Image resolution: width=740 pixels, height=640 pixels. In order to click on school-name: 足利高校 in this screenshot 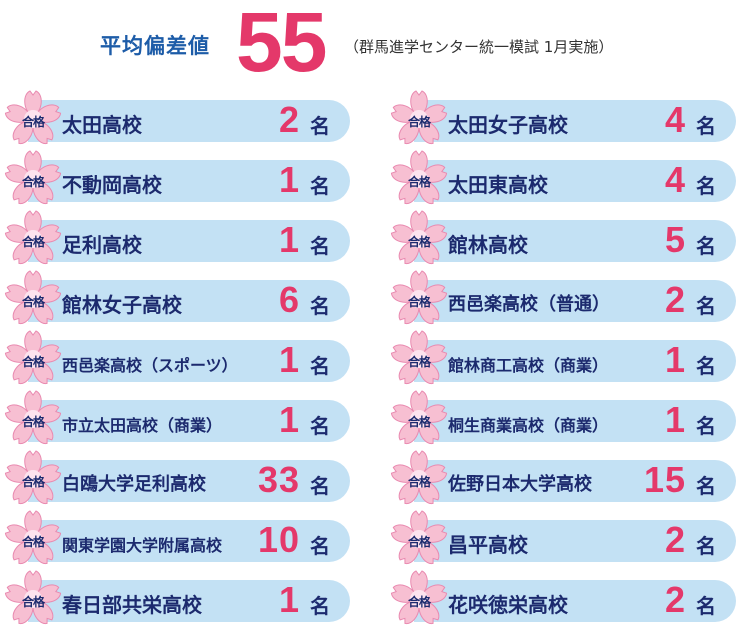, I will do `click(102, 245)`.